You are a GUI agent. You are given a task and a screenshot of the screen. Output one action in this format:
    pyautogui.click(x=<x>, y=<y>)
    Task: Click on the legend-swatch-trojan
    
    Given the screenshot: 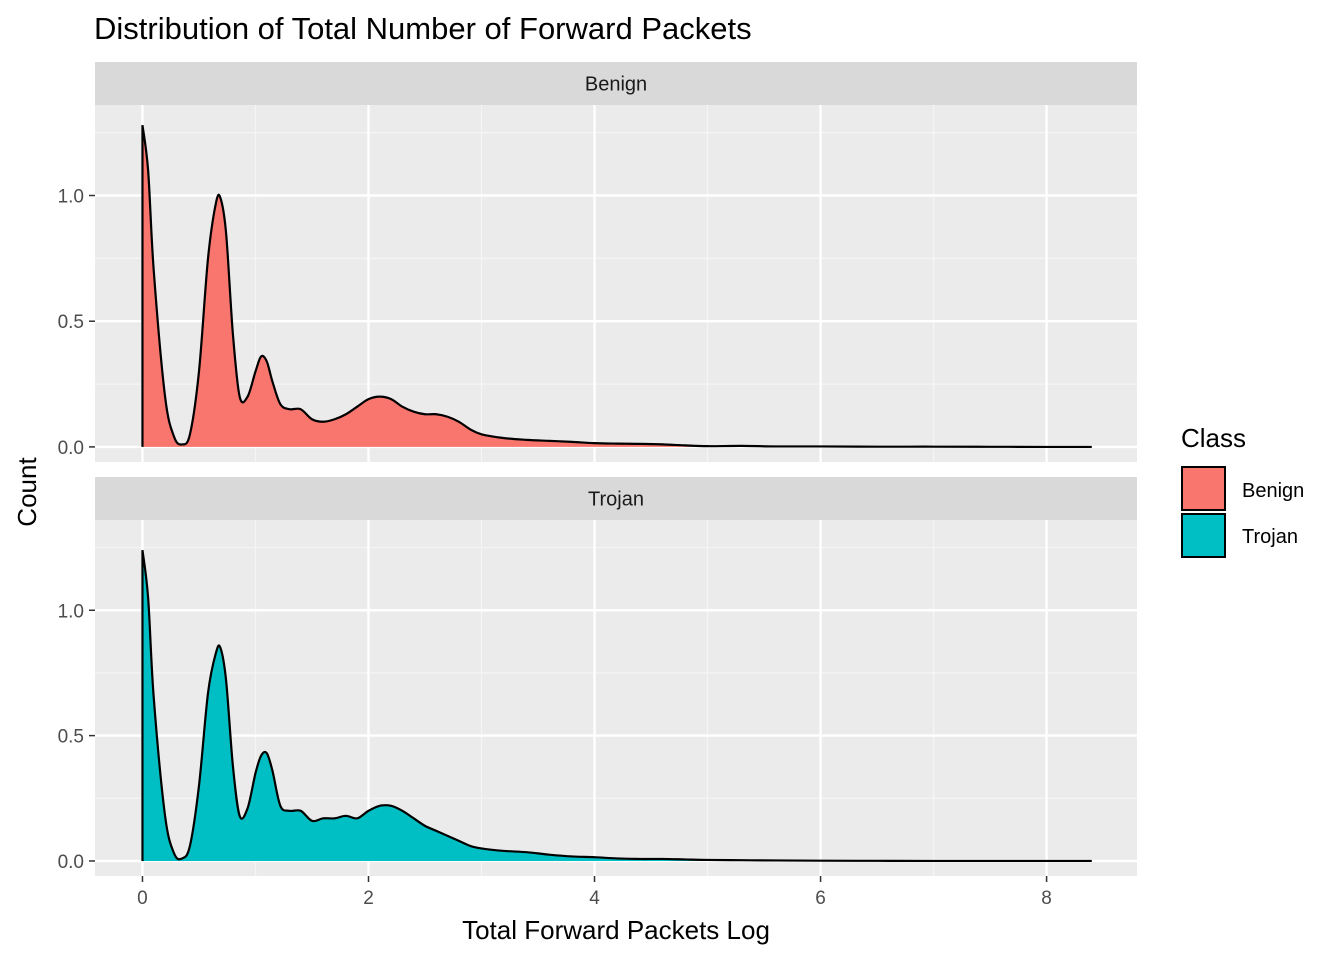 What is the action you would take?
    pyautogui.click(x=1203, y=535)
    